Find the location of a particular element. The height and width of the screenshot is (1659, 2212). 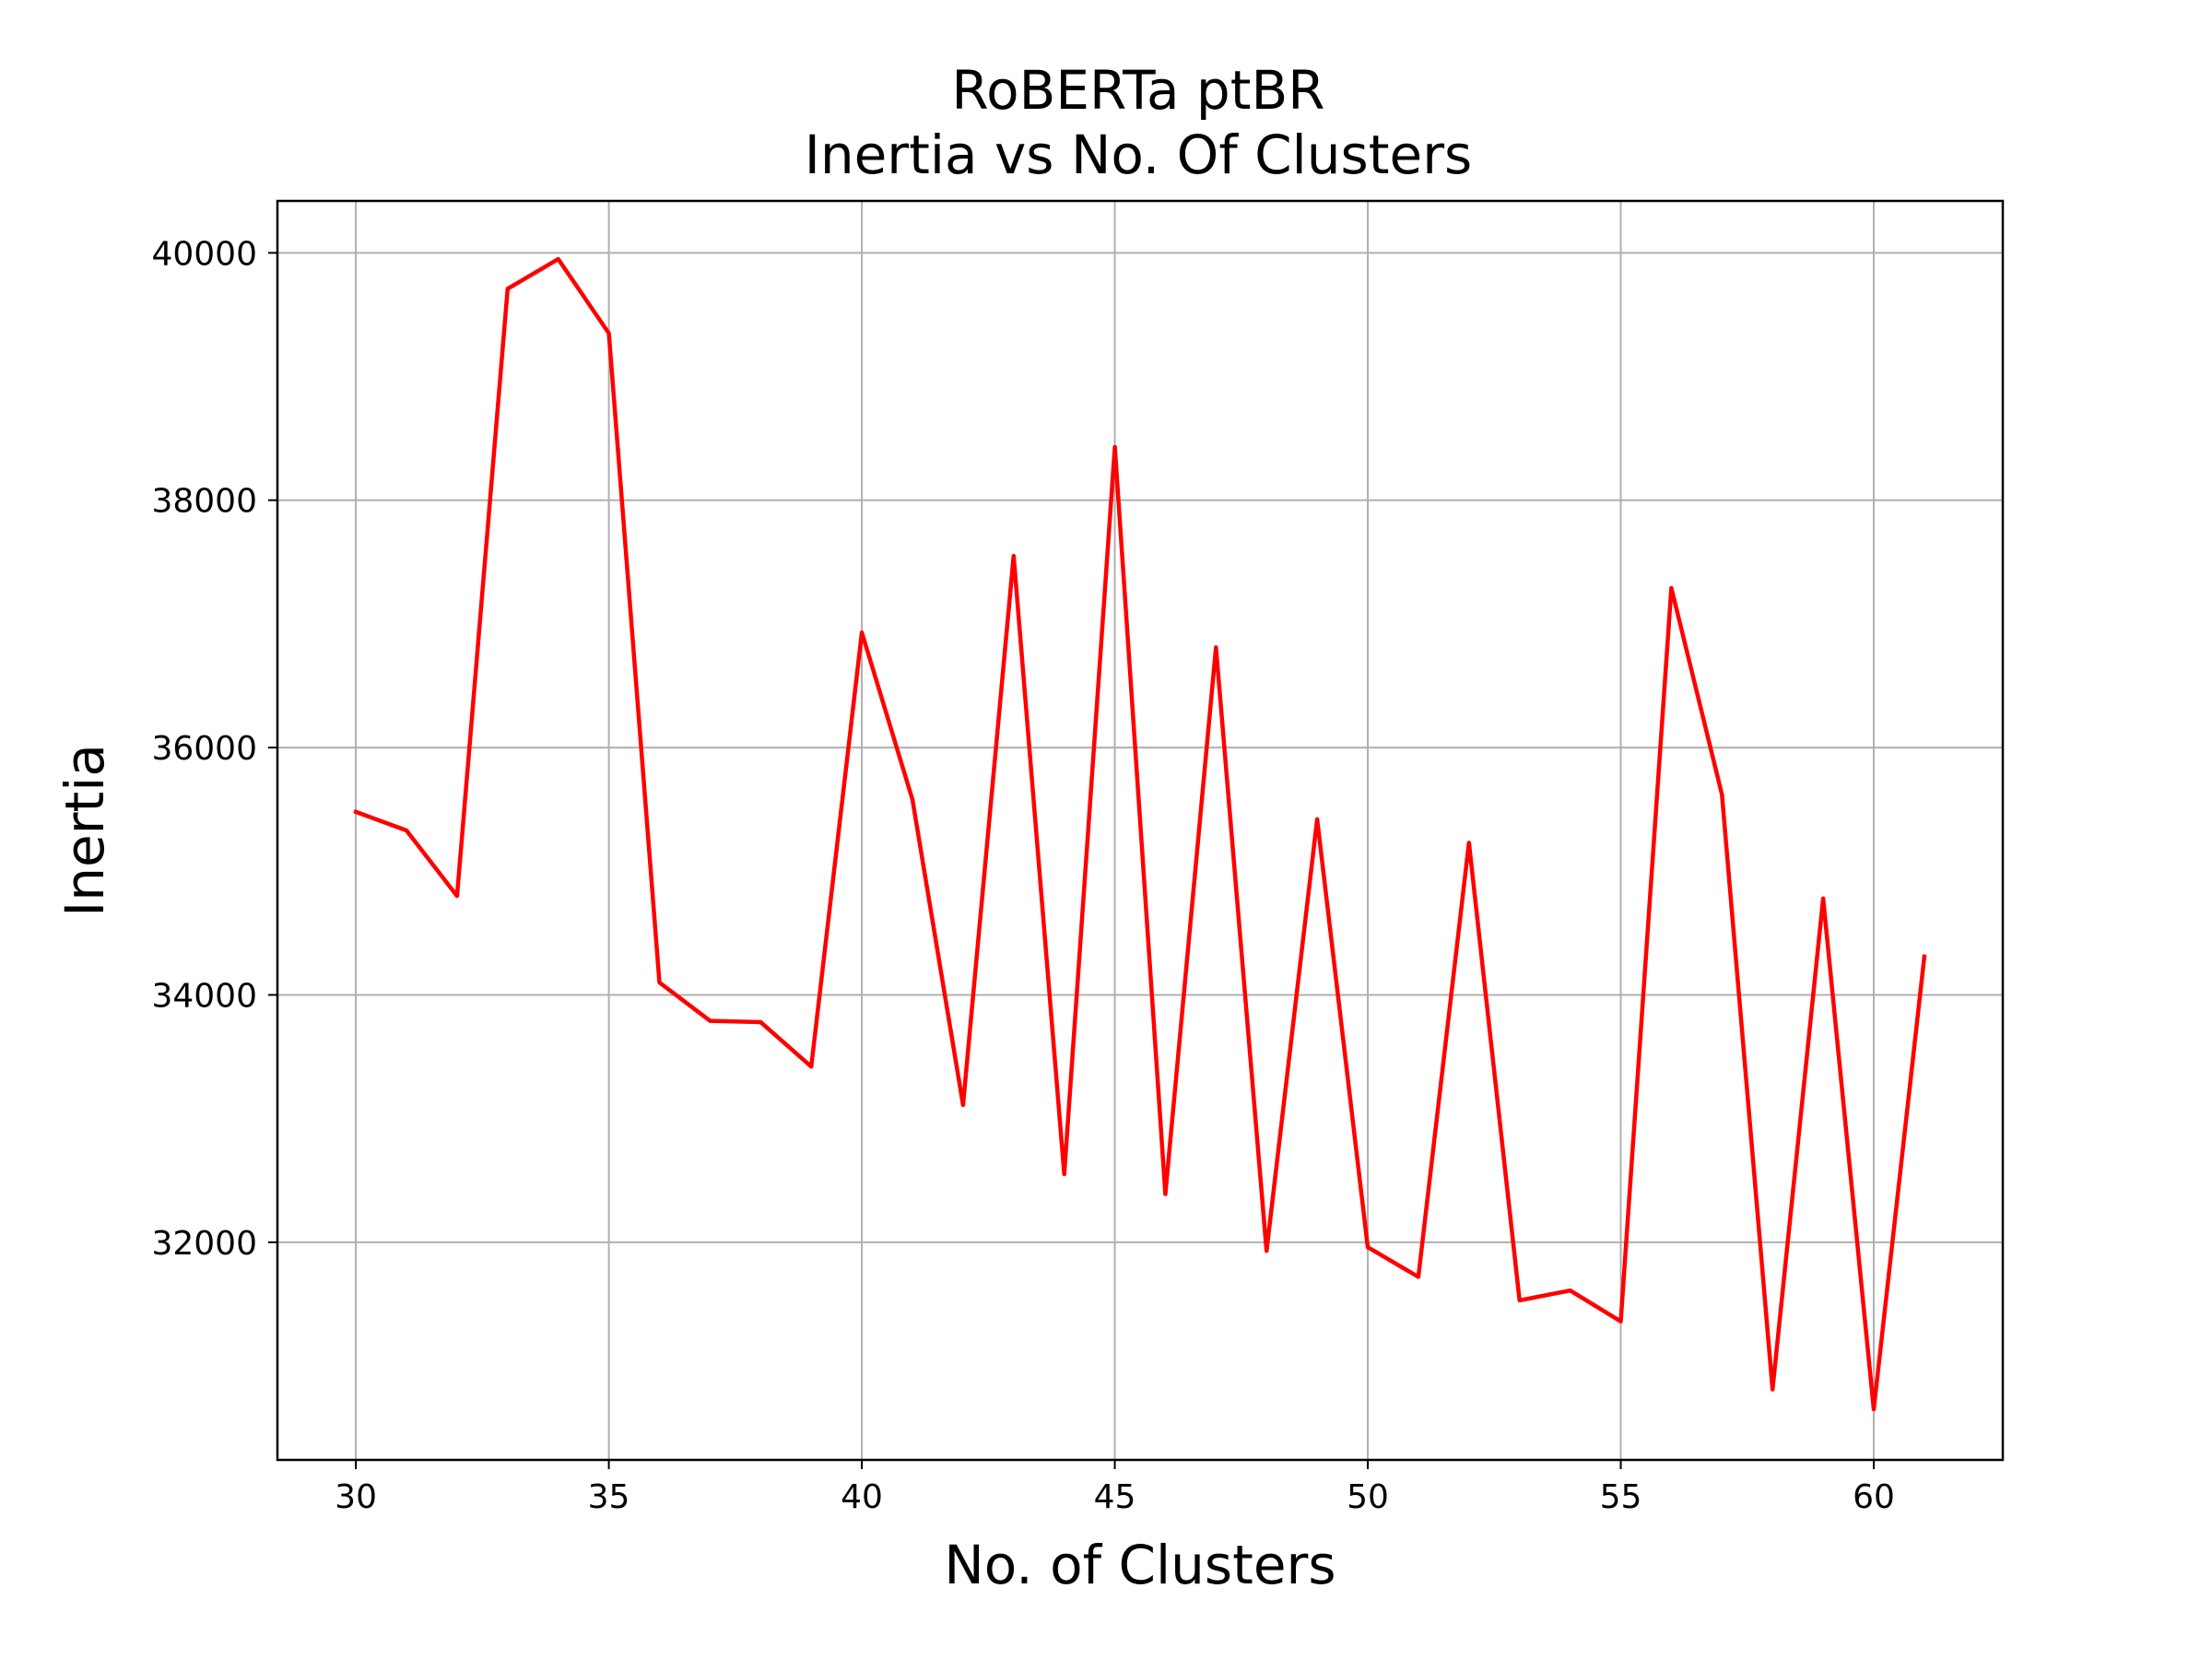

x-tick-label: 45 is located at coordinates (1115, 1497).